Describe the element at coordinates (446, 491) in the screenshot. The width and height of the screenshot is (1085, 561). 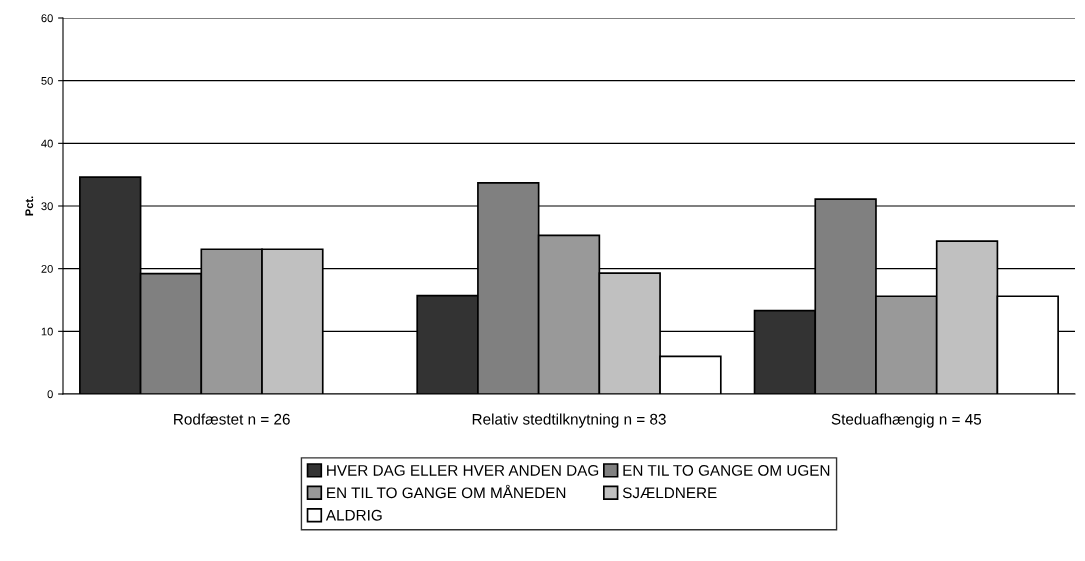
I see `legend-label: EN TIL TO GANGE OM MÅNEDEN` at that location.